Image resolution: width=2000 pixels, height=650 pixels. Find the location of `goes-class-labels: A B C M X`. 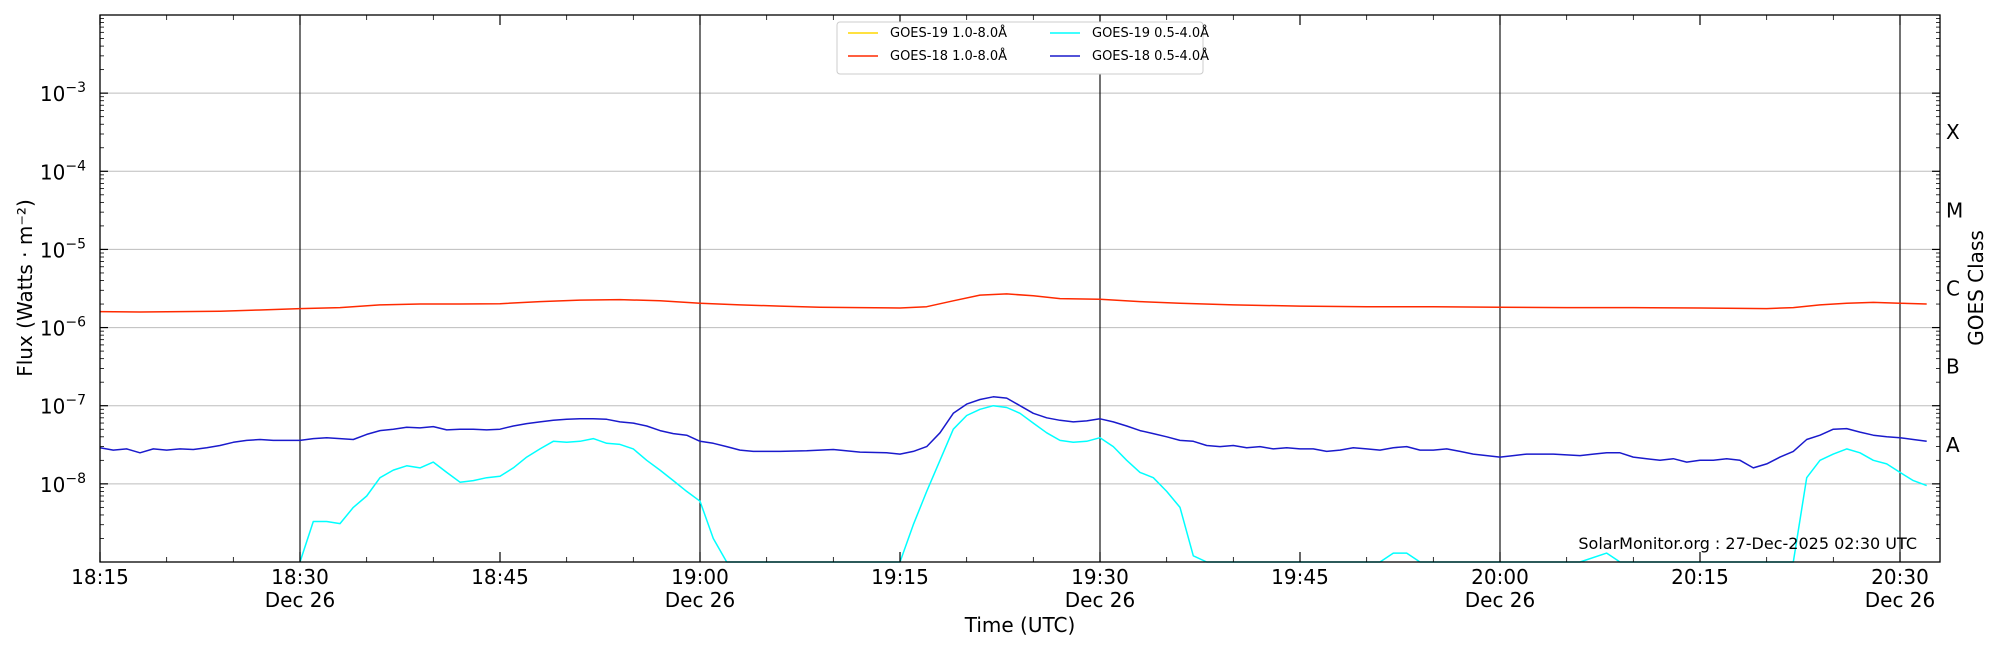

goes-class-labels: A B C M X is located at coordinates (1954, 288).